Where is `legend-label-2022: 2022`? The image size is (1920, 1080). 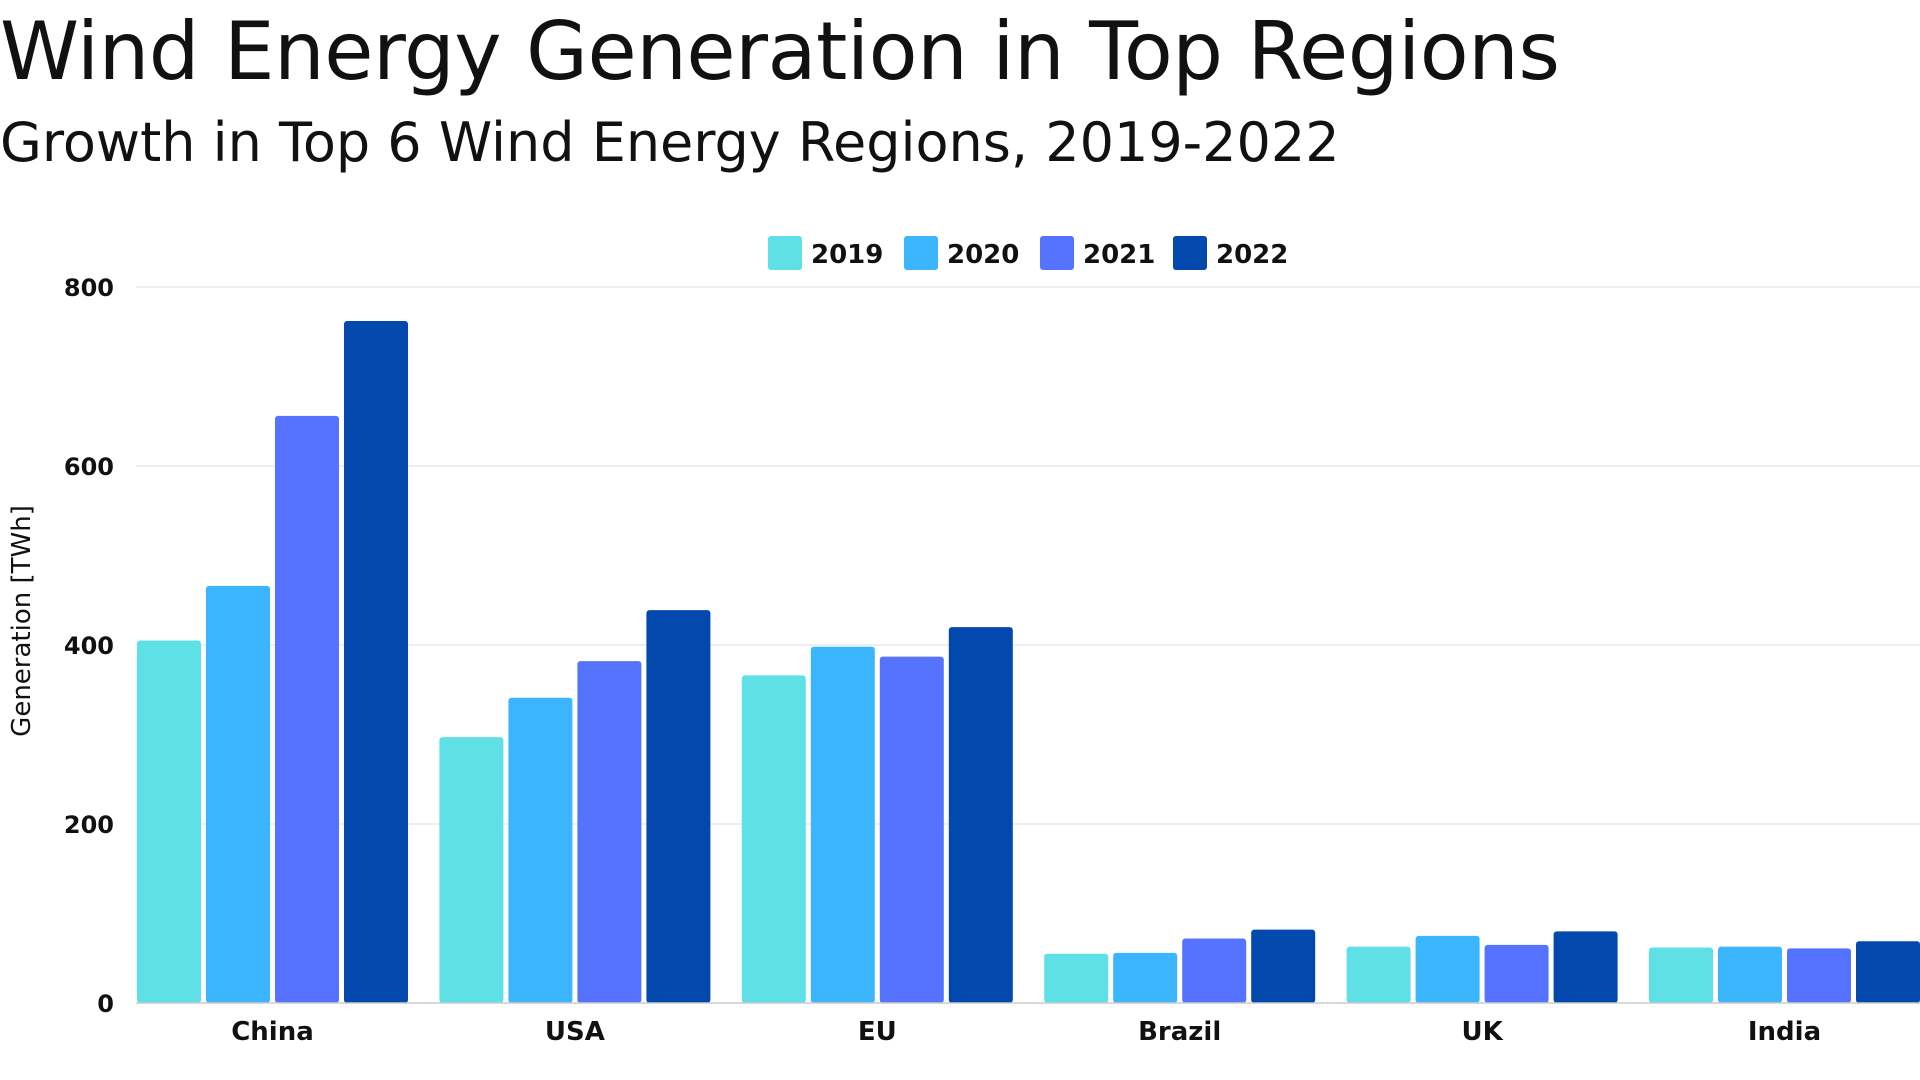 legend-label-2022: 2022 is located at coordinates (1252, 255).